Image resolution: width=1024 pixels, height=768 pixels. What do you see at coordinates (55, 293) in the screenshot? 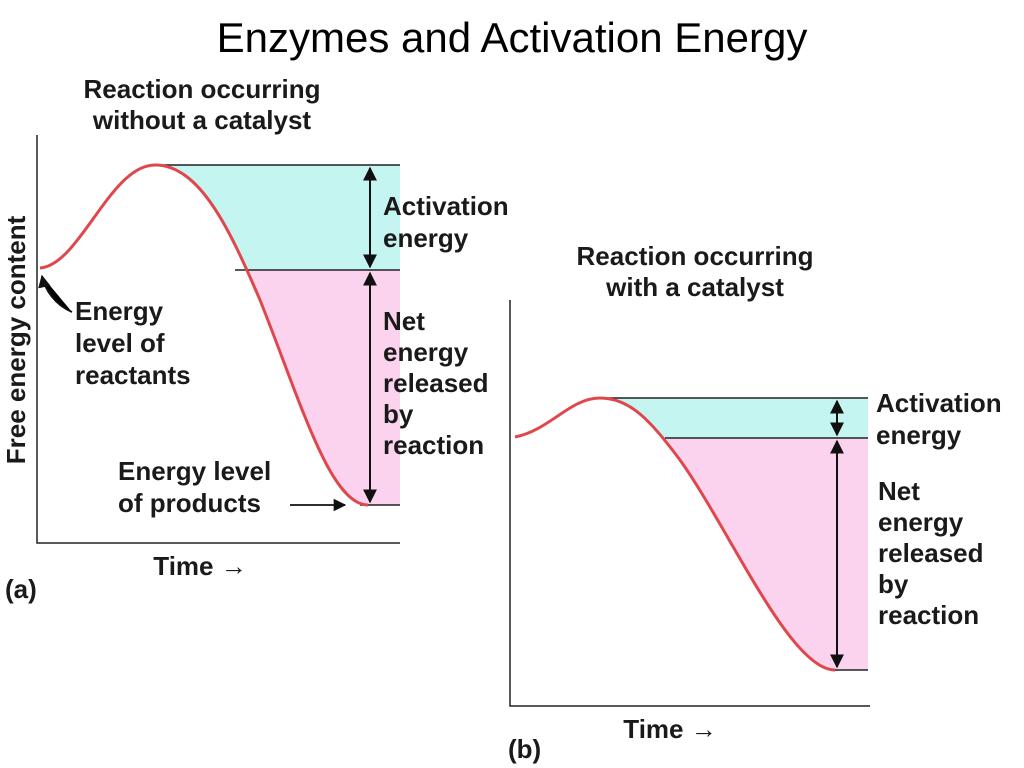
I see `pointer` at bounding box center [55, 293].